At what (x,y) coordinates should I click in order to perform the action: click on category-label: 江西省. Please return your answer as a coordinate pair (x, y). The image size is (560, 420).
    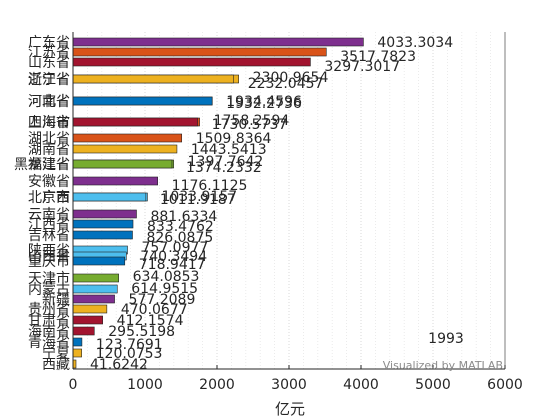
    Looking at the image, I should click on (49, 225).